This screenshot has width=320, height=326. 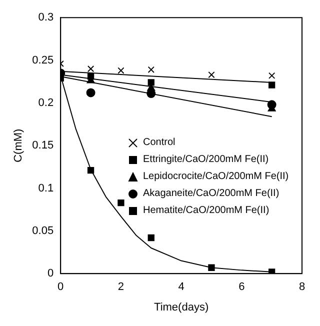 I want to click on y-tick-label: 0, so click(x=50, y=274).